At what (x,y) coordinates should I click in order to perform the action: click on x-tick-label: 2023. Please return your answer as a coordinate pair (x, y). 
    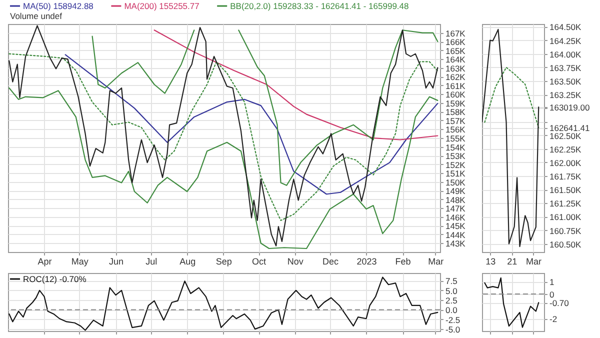
    Looking at the image, I should click on (366, 261).